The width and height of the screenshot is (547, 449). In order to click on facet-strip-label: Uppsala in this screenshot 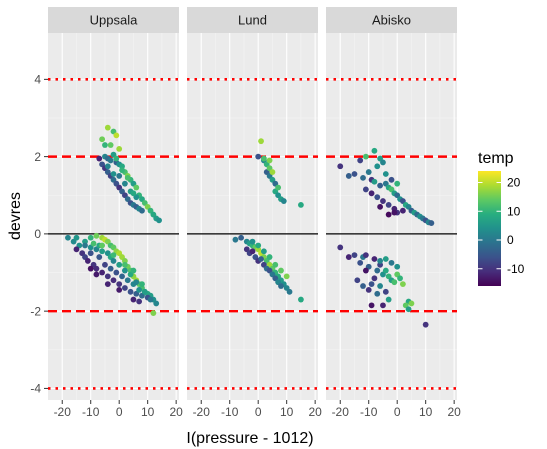, I will do `click(114, 20)`.